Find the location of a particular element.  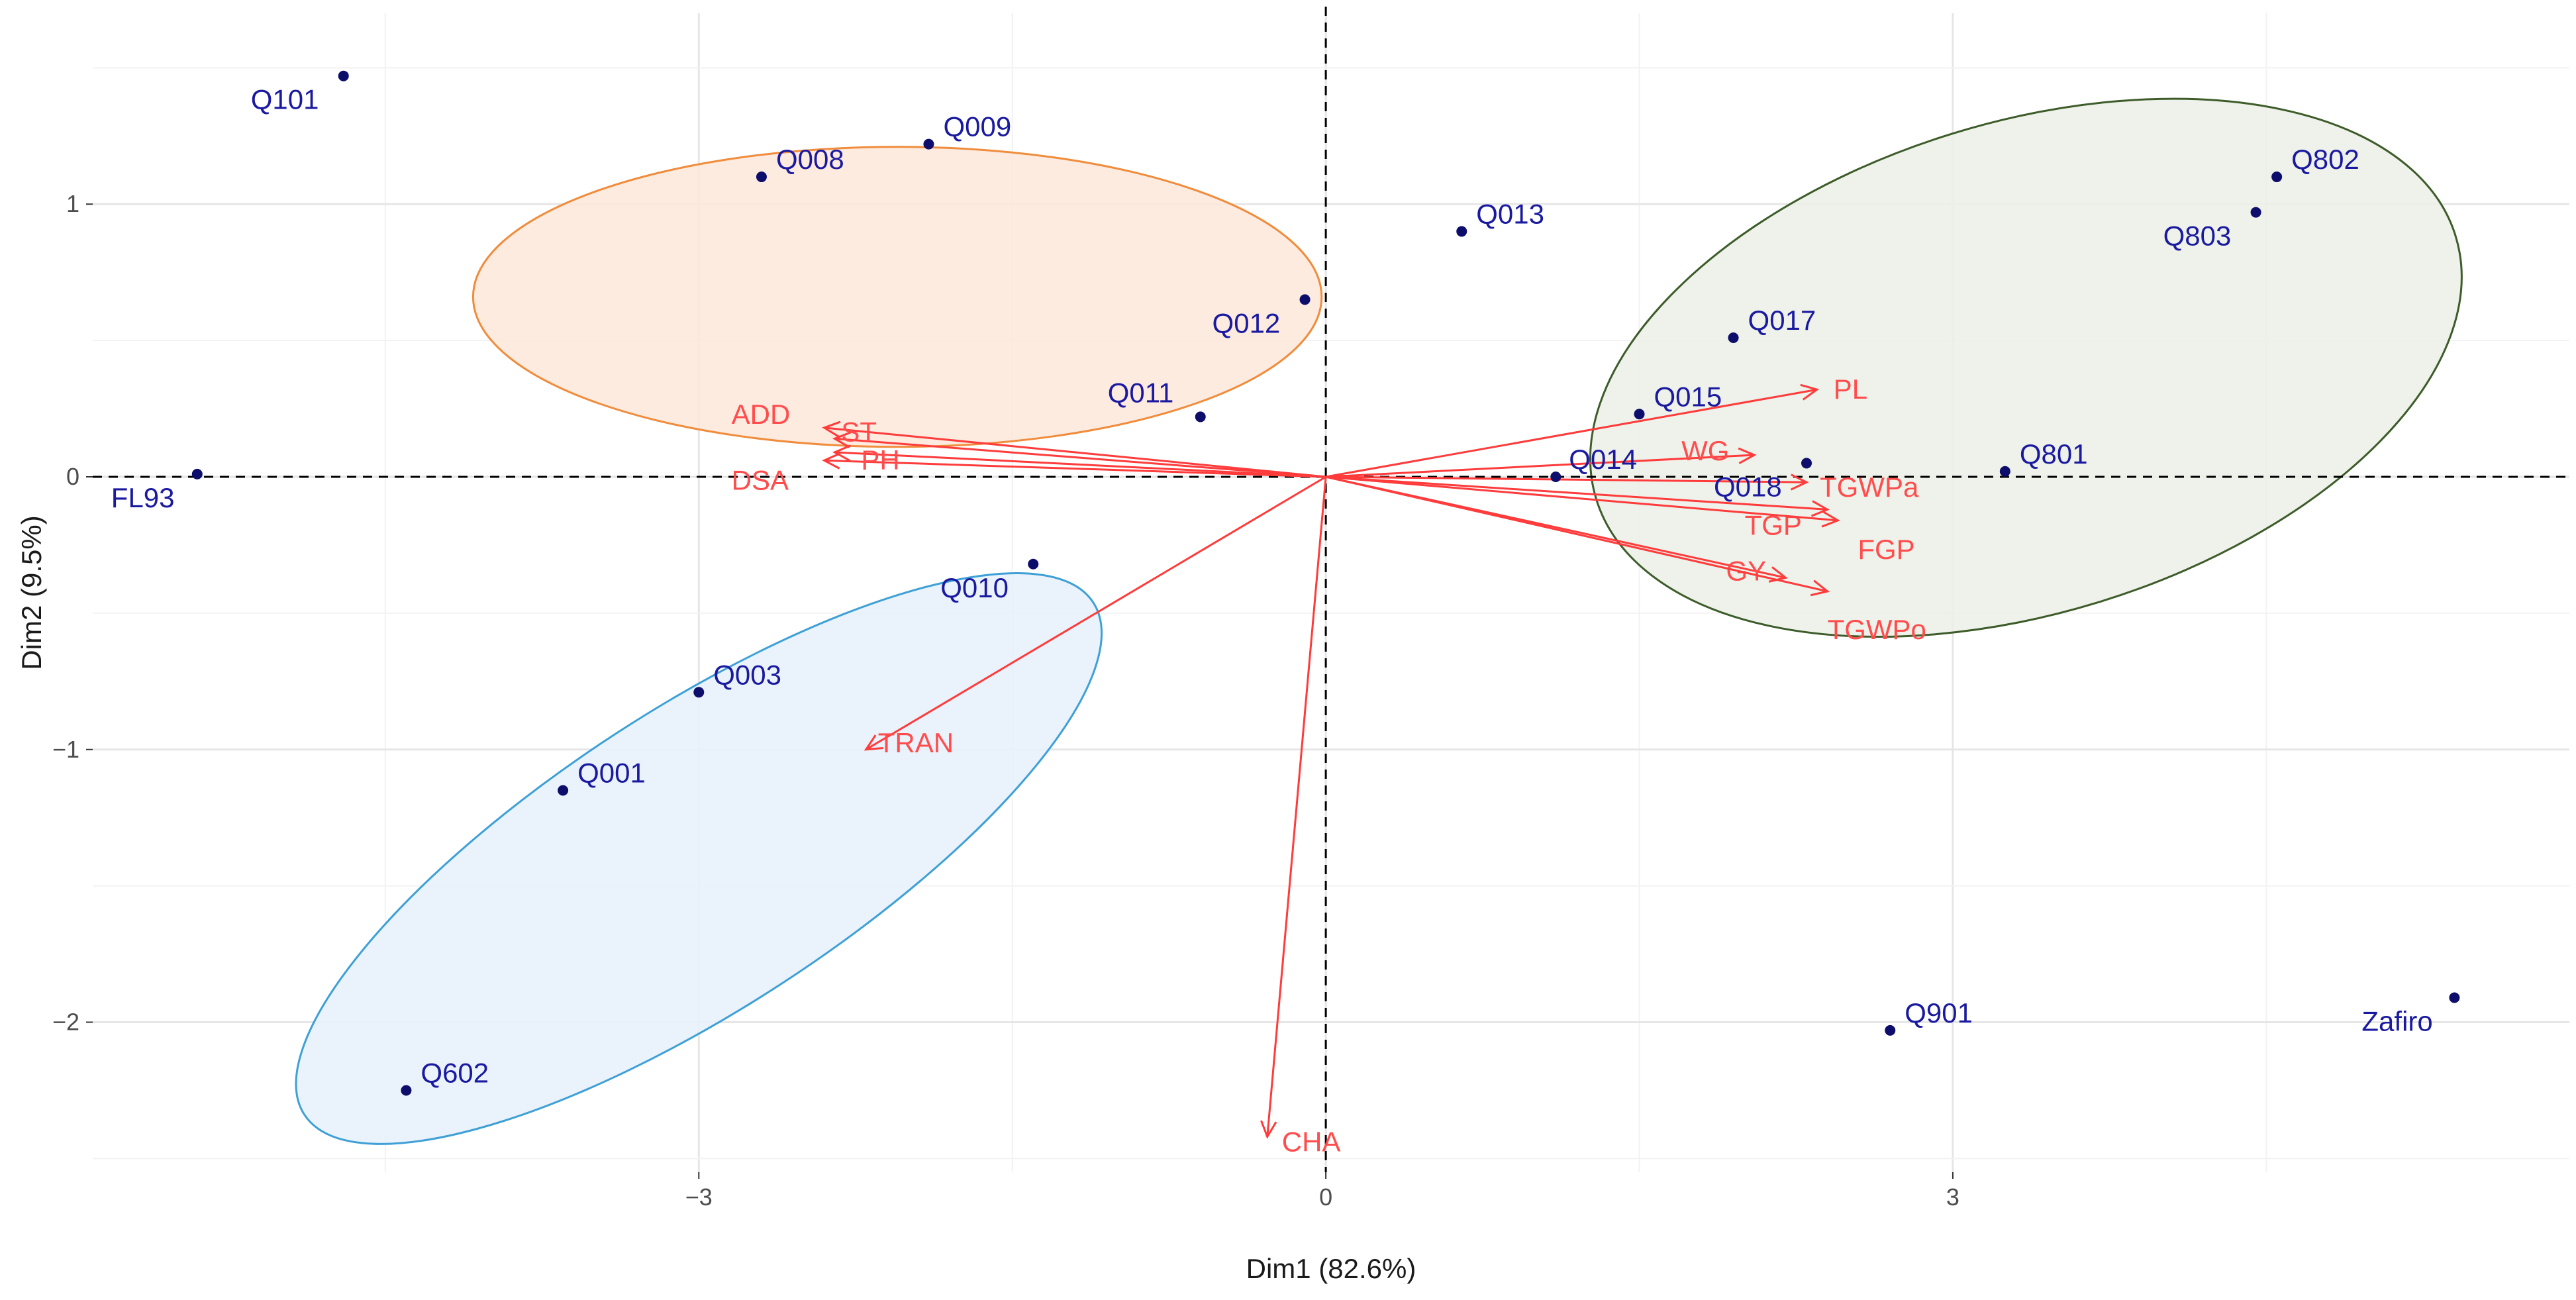

point-label-Q901: Q901 is located at coordinates (1939, 1013).